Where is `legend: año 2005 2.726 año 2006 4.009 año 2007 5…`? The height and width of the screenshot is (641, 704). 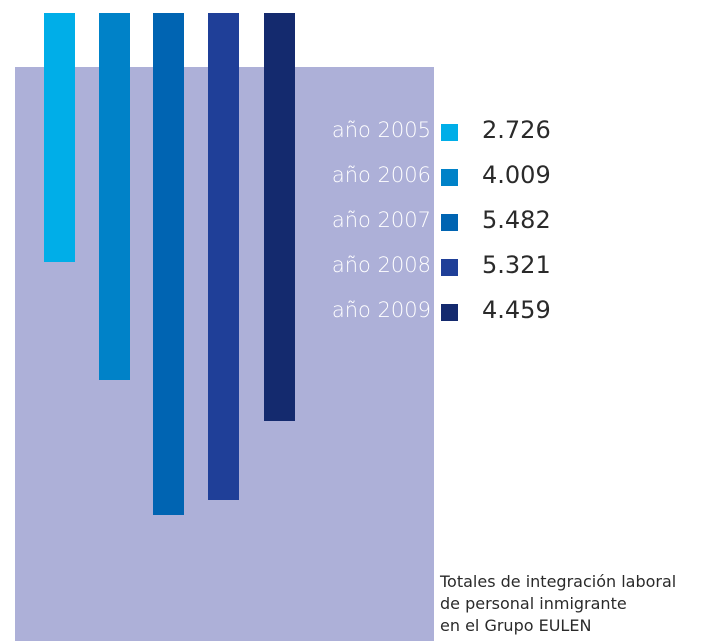
legend: año 2005 2.726 año 2006 4.009 año 2007 5… is located at coordinates (450, 227).